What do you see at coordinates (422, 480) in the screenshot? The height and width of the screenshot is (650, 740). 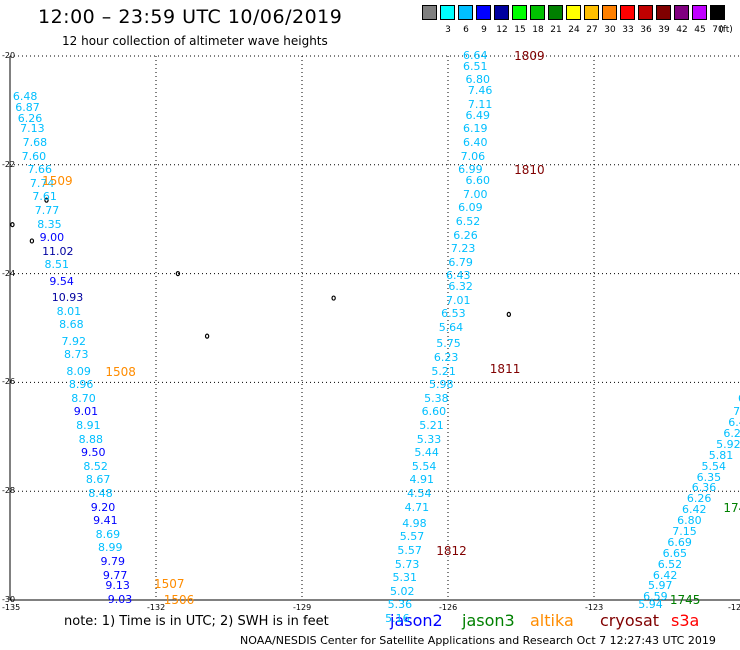 I see `wave-height-value: 4.91` at bounding box center [422, 480].